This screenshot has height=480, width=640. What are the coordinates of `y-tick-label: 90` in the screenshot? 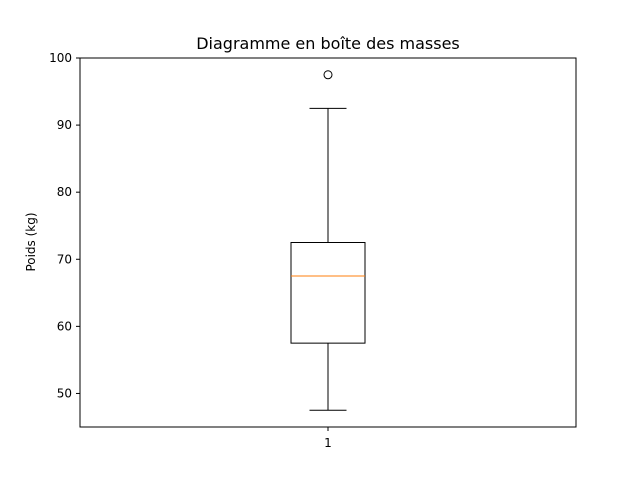 It's located at (64, 125).